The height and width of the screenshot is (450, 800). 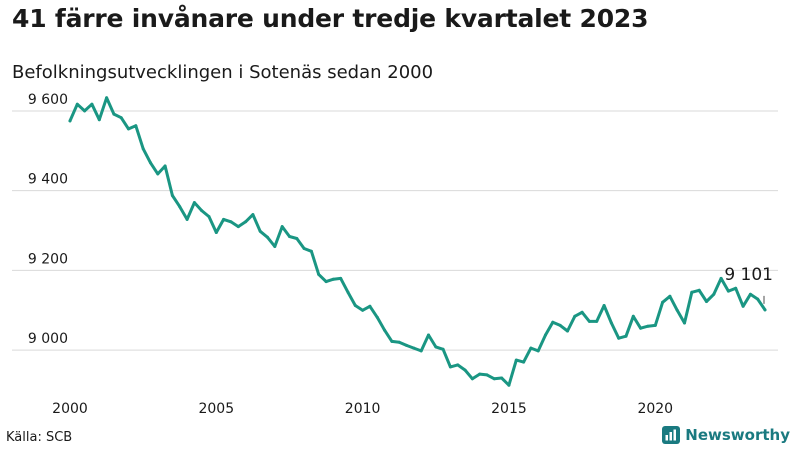 I want to click on brand-logo: Newsworthy, so click(x=726, y=435).